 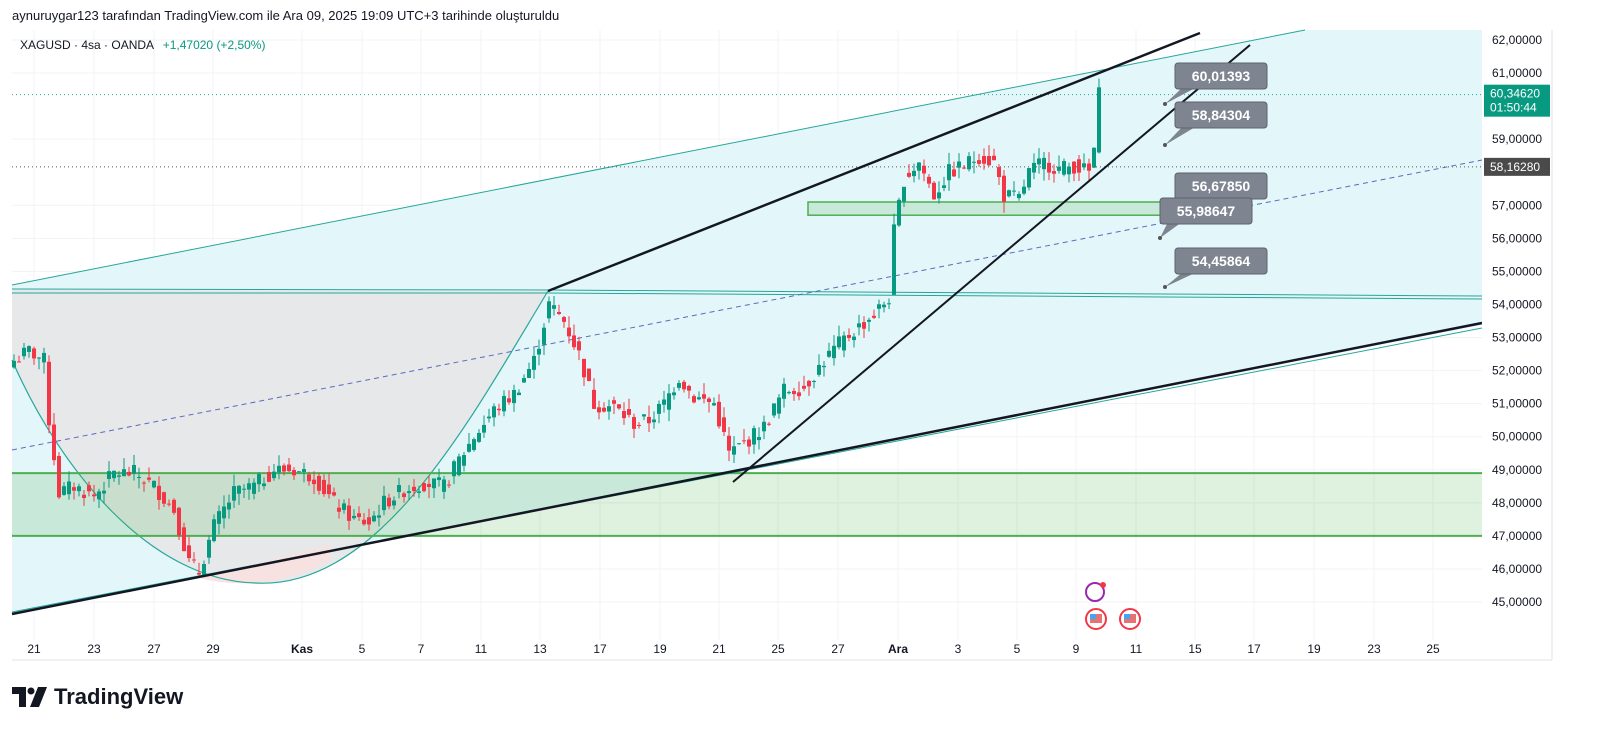 What do you see at coordinates (421, 649) in the screenshot?
I see `x-tick-label: 7` at bounding box center [421, 649].